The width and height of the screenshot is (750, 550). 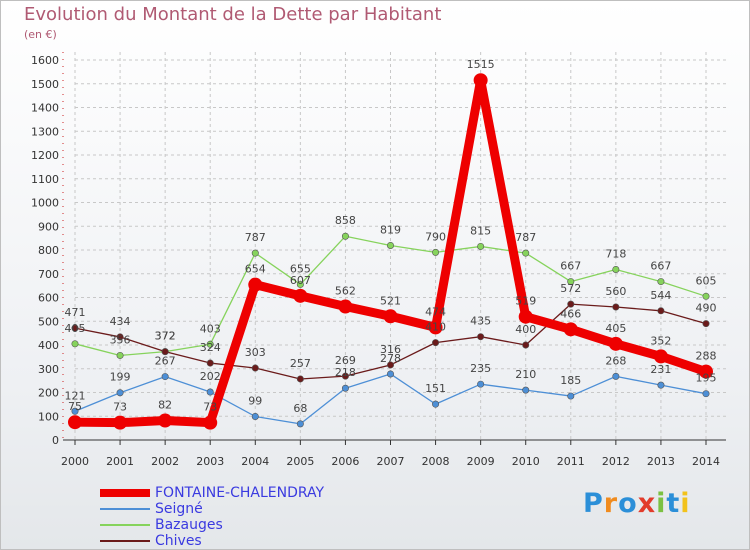 What do you see at coordinates (45, 84) in the screenshot?
I see `y-tick-label: 1500` at bounding box center [45, 84].